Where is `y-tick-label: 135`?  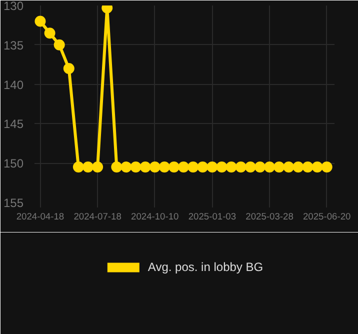 y-tick-label: 135 is located at coordinates (13, 45).